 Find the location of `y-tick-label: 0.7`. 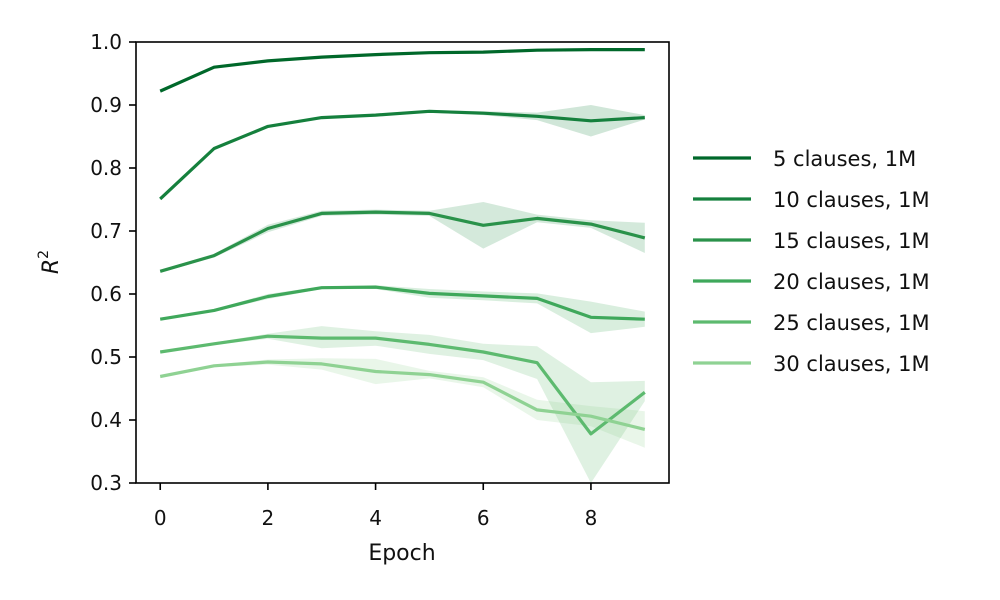

y-tick-label: 0.7 is located at coordinates (106, 231).